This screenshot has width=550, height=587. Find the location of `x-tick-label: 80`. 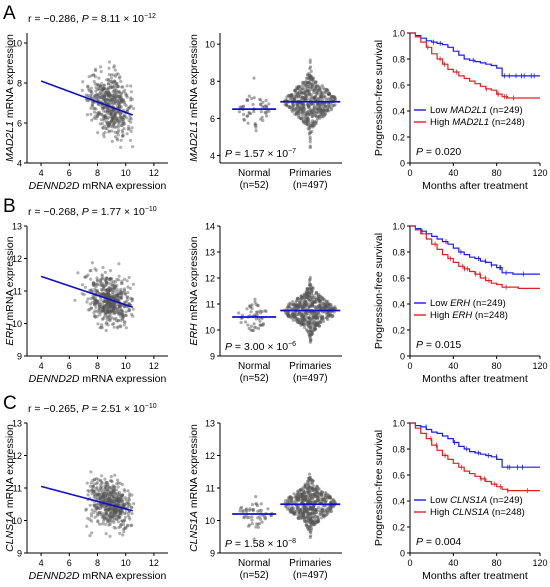

x-tick-label: 80 is located at coordinates (497, 173).